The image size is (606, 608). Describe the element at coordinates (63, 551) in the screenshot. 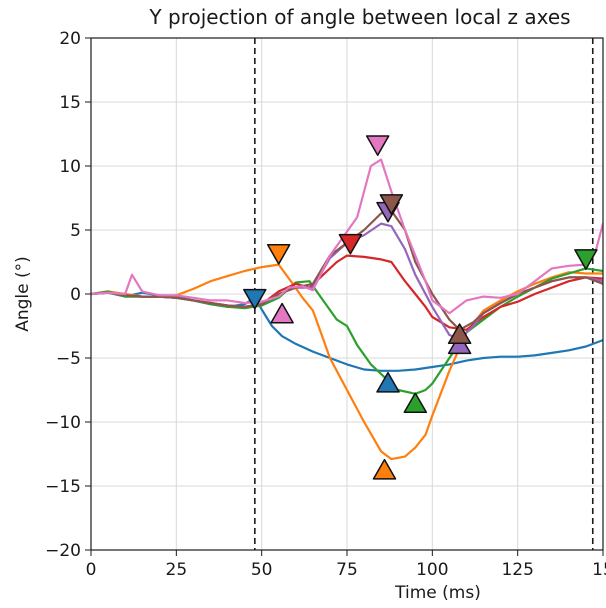

I see `y-tick-label: −20` at that location.